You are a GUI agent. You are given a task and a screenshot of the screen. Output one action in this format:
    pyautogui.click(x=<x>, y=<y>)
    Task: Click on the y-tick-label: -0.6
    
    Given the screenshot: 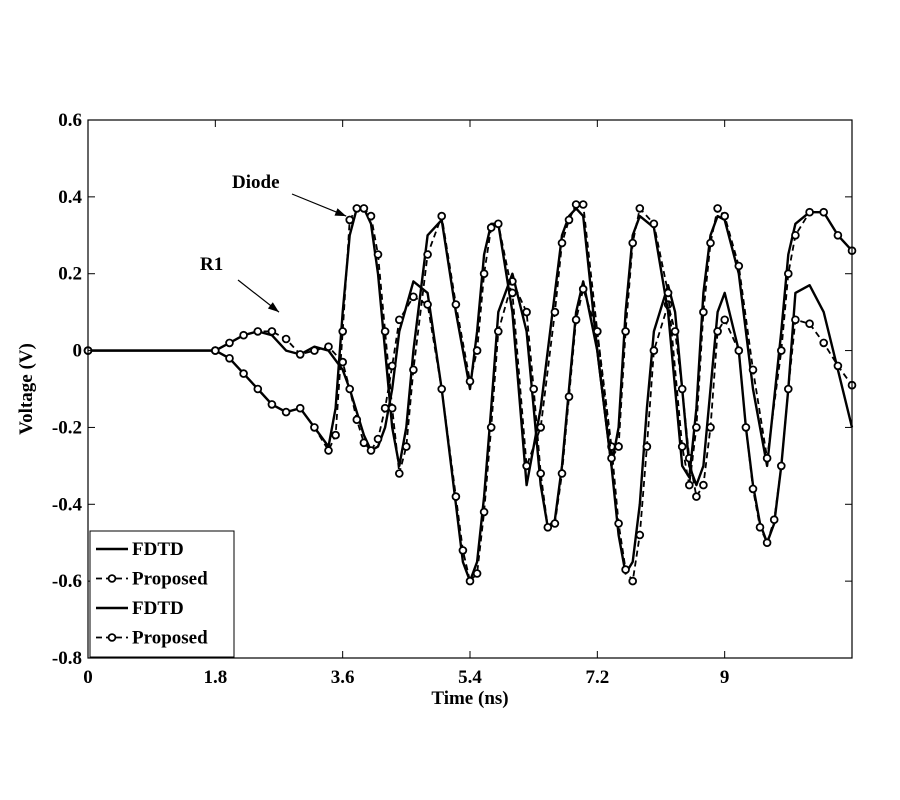 What is the action you would take?
    pyautogui.click(x=67, y=581)
    